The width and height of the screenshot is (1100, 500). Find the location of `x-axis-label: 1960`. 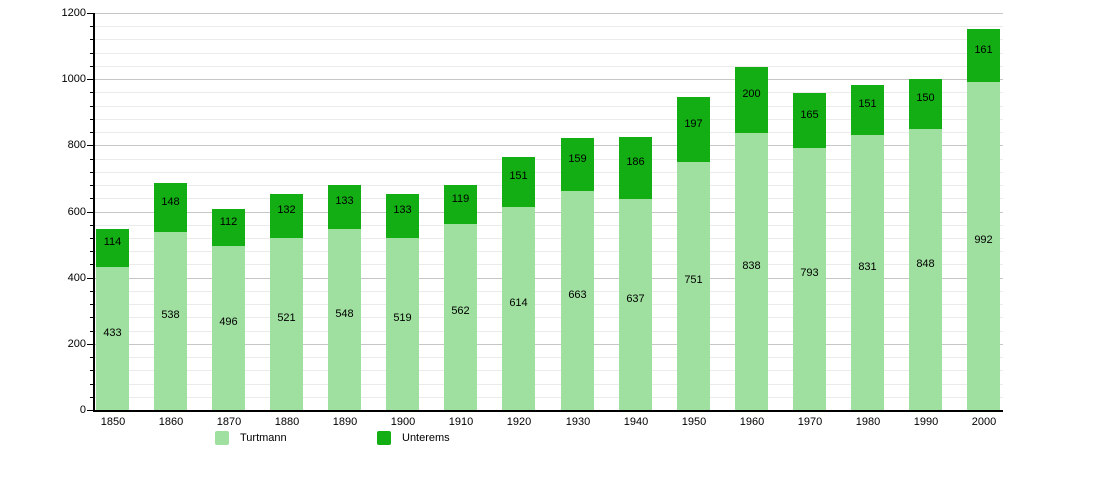

x-axis-label: 1960 is located at coordinates (752, 422).